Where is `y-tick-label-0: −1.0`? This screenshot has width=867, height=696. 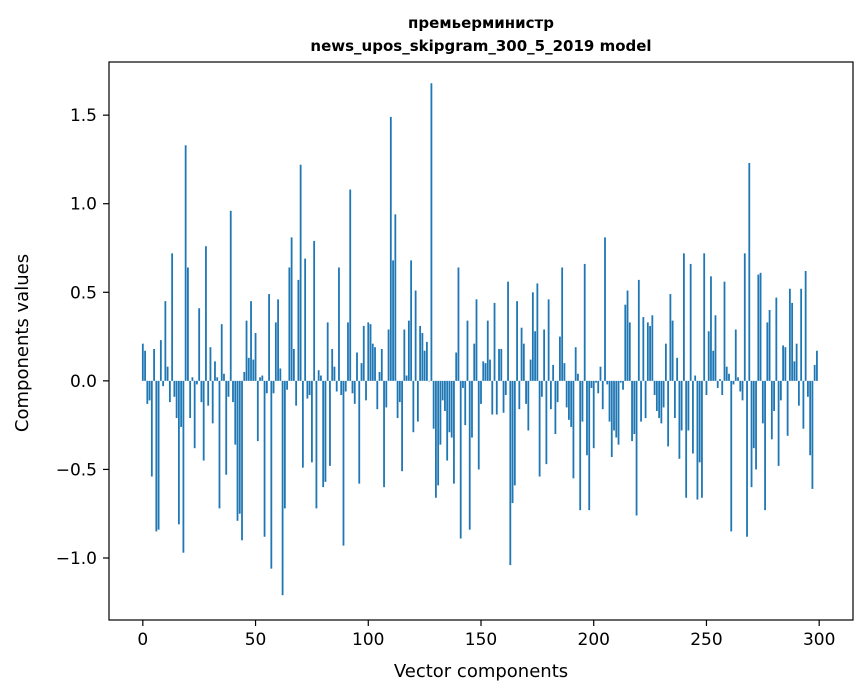
y-tick-label-0: −1.0 is located at coordinates (76, 559).